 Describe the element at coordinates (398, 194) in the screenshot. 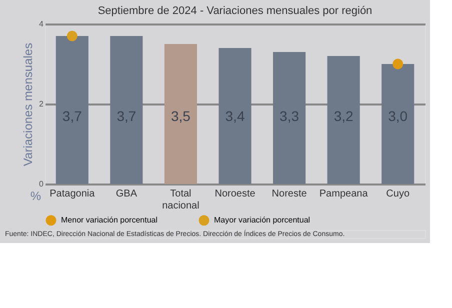

I see `x-tick-label: Cuyo` at that location.